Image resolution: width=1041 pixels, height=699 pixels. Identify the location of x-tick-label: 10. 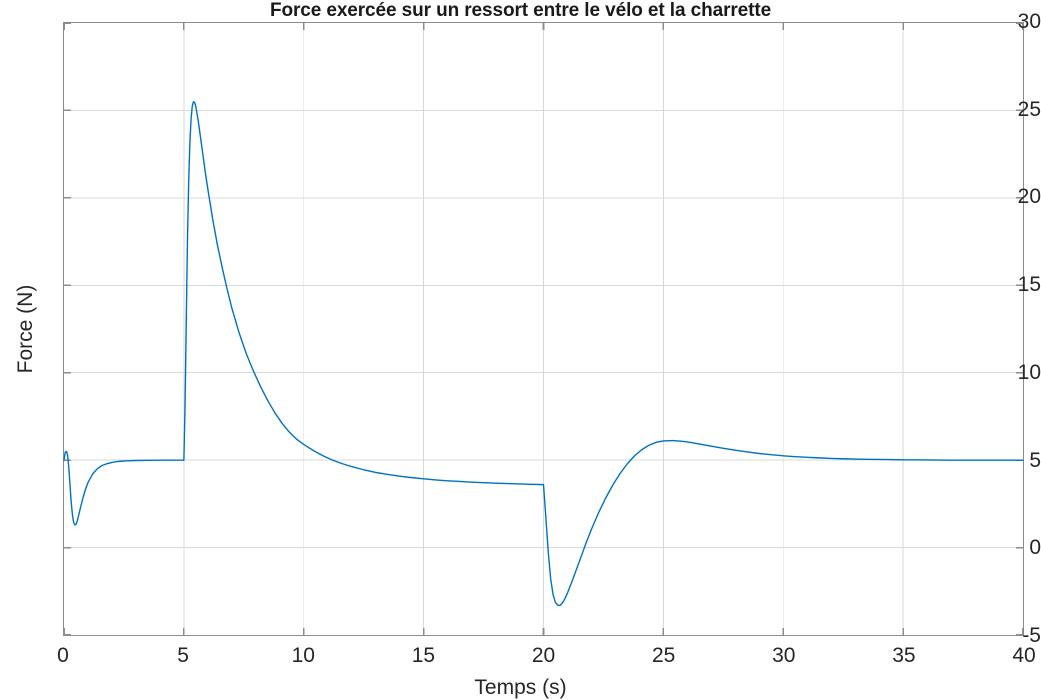
(303, 655).